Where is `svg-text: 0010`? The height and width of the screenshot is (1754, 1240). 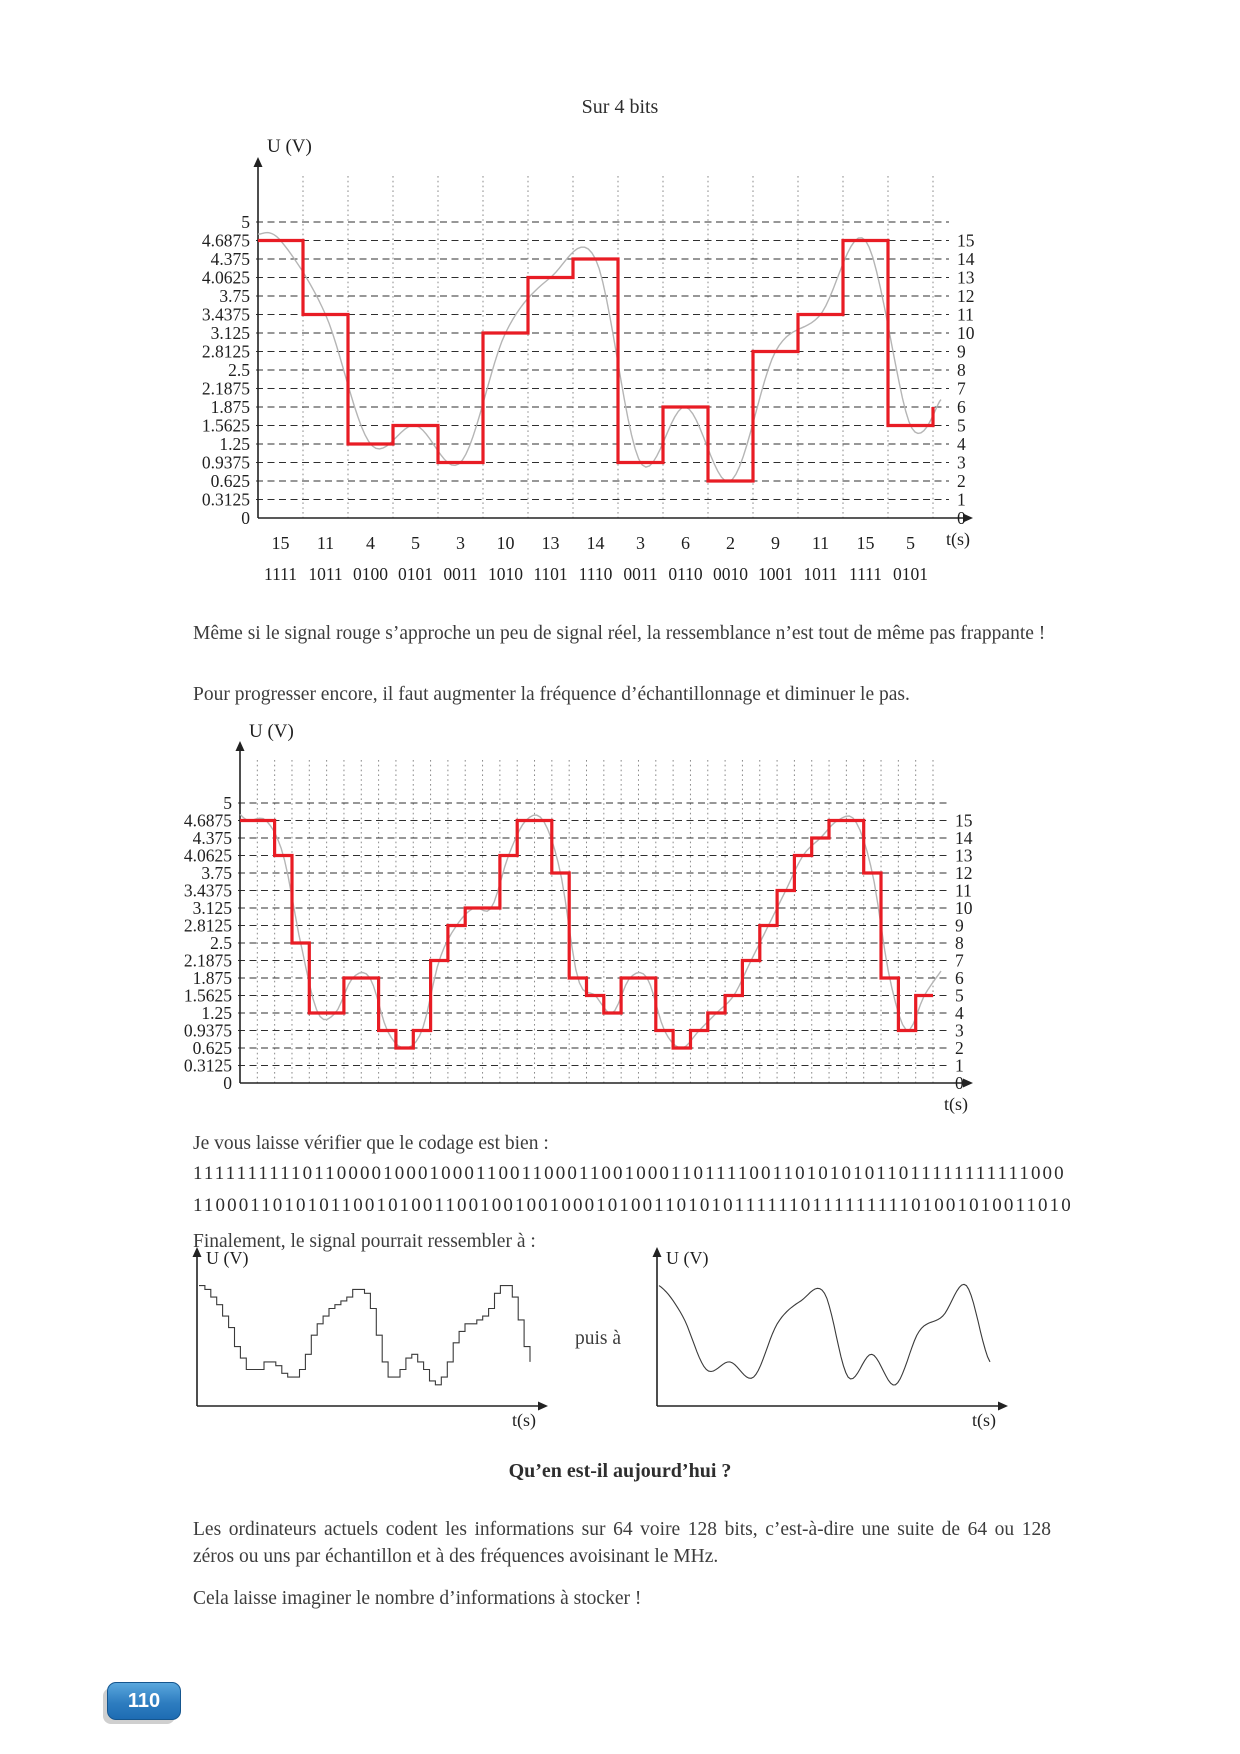 svg-text: 0010 is located at coordinates (730, 574).